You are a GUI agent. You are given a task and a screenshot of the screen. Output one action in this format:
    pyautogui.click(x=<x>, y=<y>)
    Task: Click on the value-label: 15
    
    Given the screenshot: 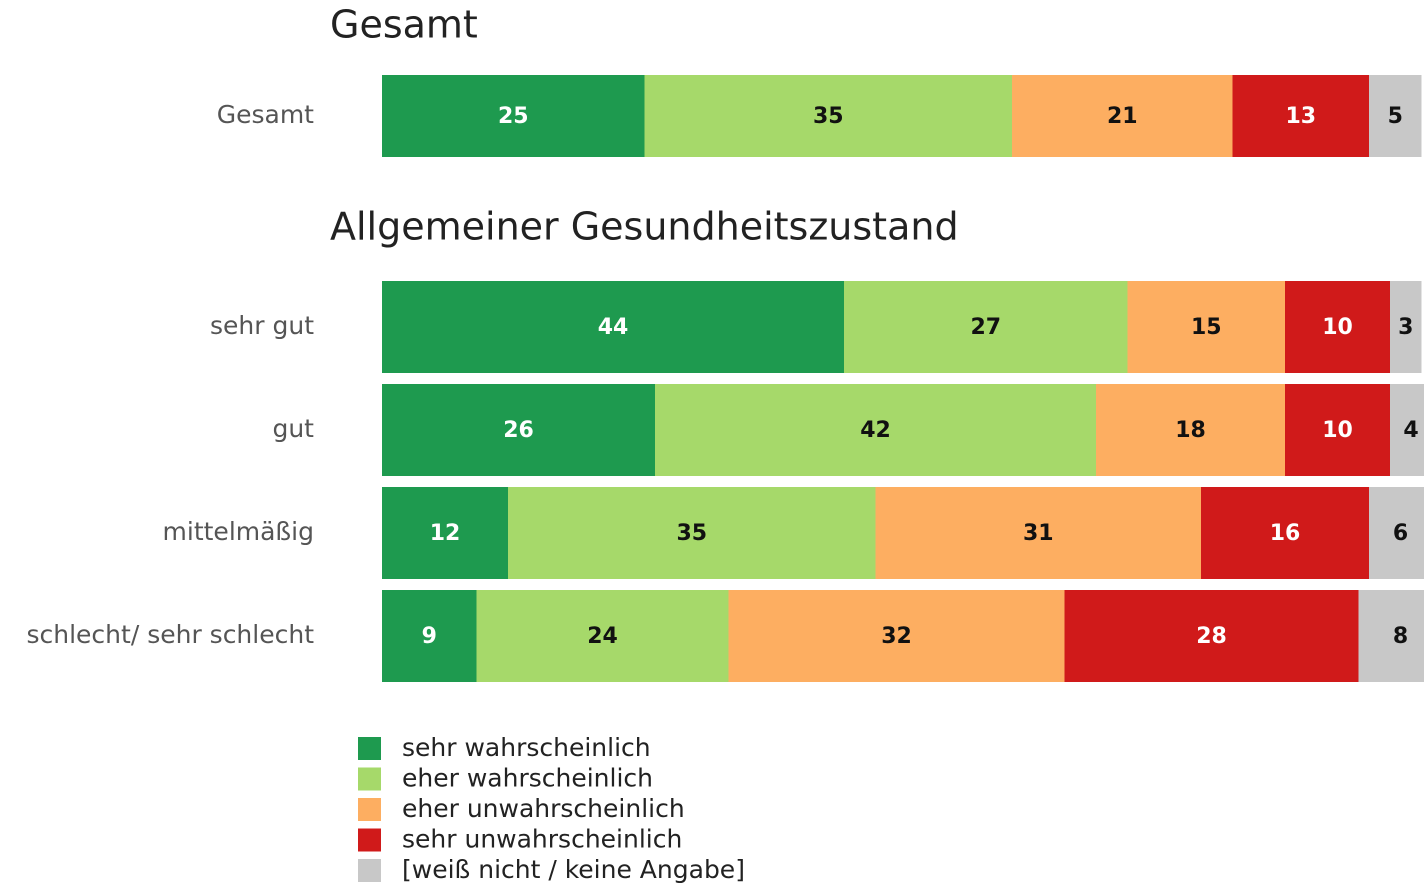 What is the action you would take?
    pyautogui.click(x=1206, y=327)
    